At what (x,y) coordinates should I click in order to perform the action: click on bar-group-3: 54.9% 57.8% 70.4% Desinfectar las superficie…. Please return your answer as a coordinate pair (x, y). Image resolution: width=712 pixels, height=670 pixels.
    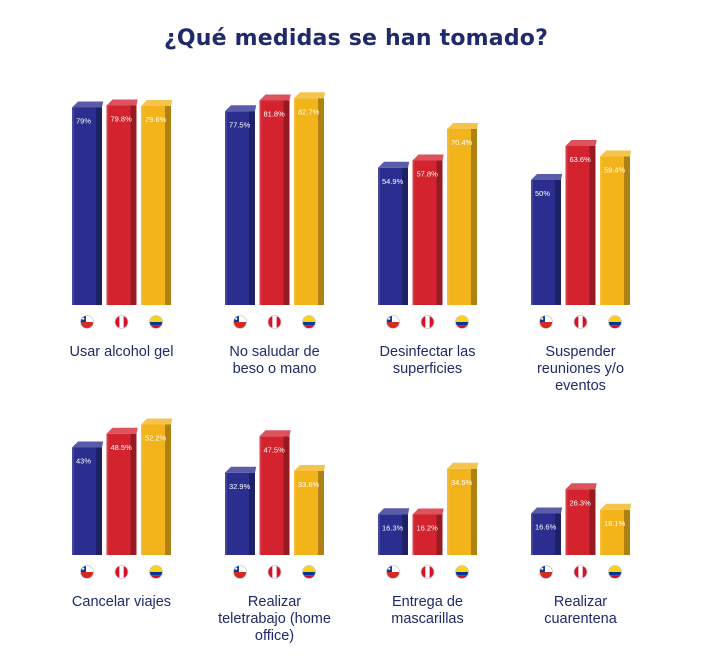
    Looking at the image, I should click on (428, 250).